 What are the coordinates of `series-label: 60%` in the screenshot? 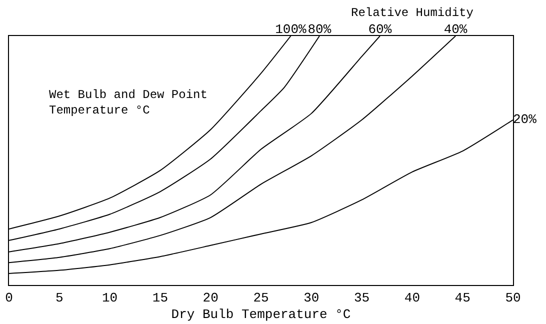 It's located at (380, 29).